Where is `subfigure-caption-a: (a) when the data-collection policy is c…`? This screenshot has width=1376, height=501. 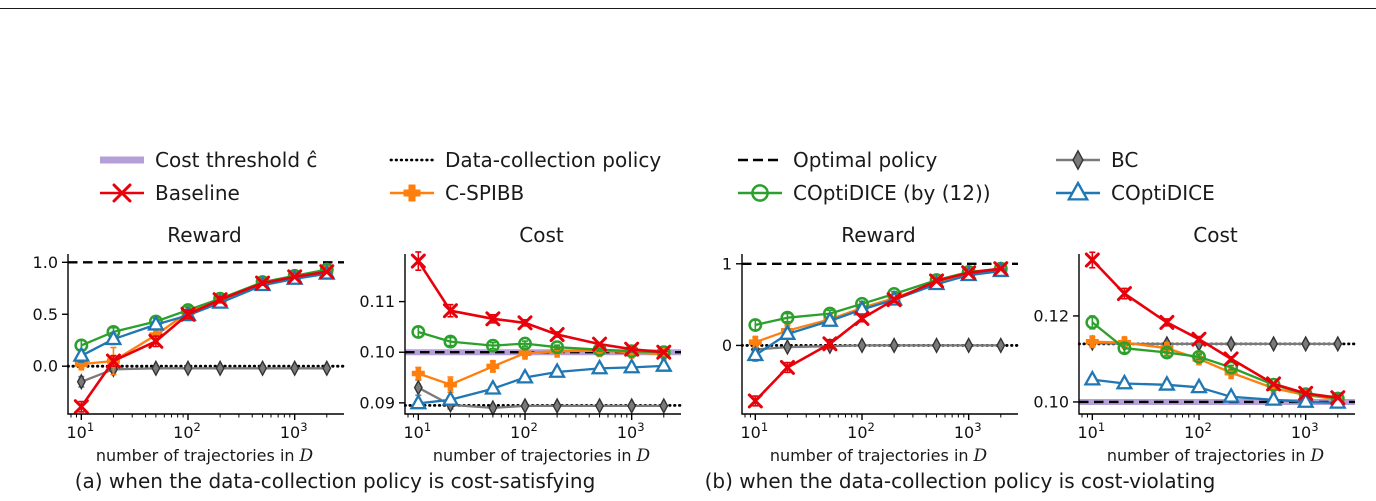 subfigure-caption-a: (a) when the data-collection policy is c… is located at coordinates (335, 481).